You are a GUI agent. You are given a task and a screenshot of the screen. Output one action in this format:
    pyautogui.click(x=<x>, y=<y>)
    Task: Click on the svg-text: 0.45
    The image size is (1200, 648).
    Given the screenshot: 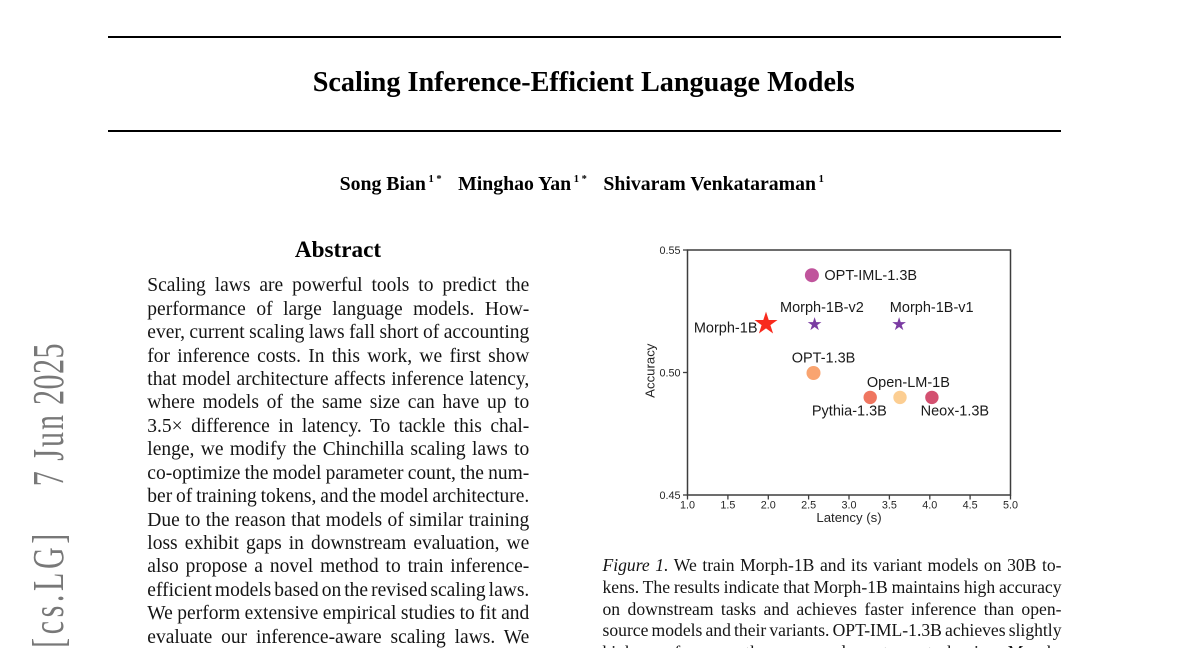 What is the action you would take?
    pyautogui.click(x=669, y=496)
    